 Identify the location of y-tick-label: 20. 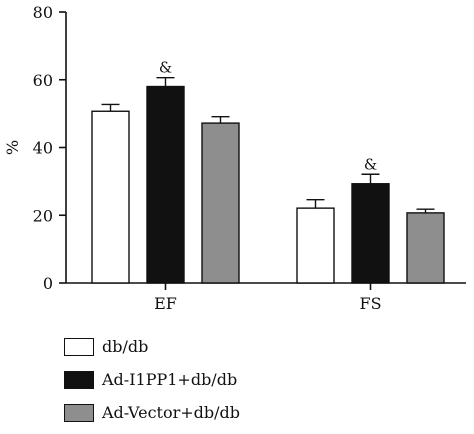
(43, 215).